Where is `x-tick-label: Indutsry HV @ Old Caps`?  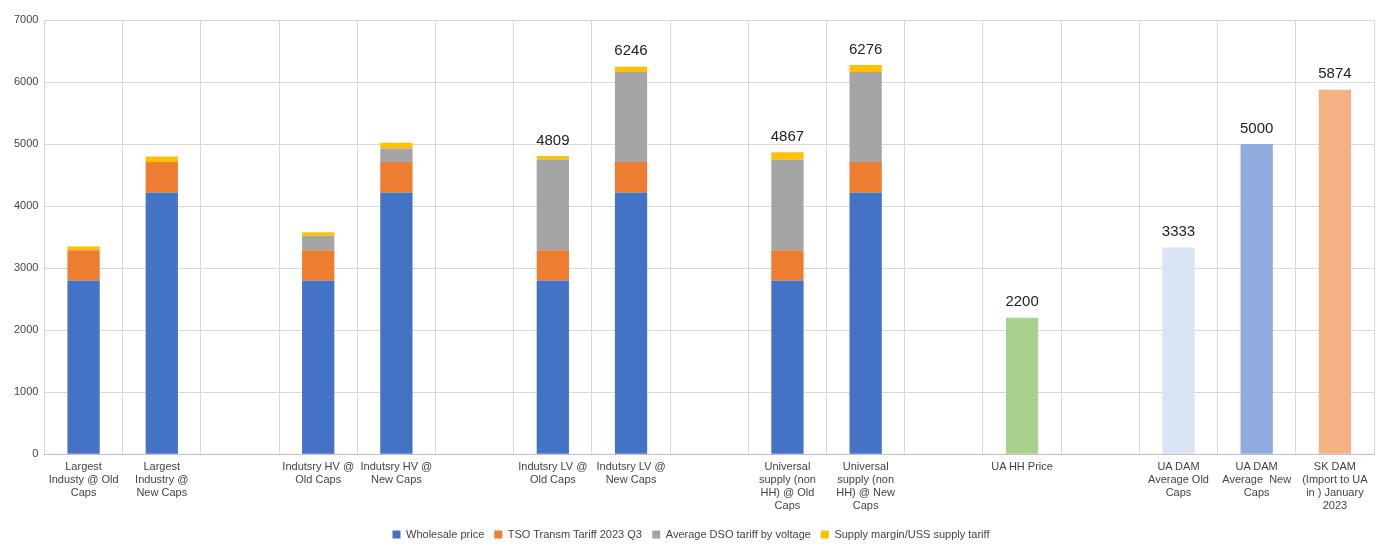
x-tick-label: Indutsry HV @ Old Caps is located at coordinates (318, 472).